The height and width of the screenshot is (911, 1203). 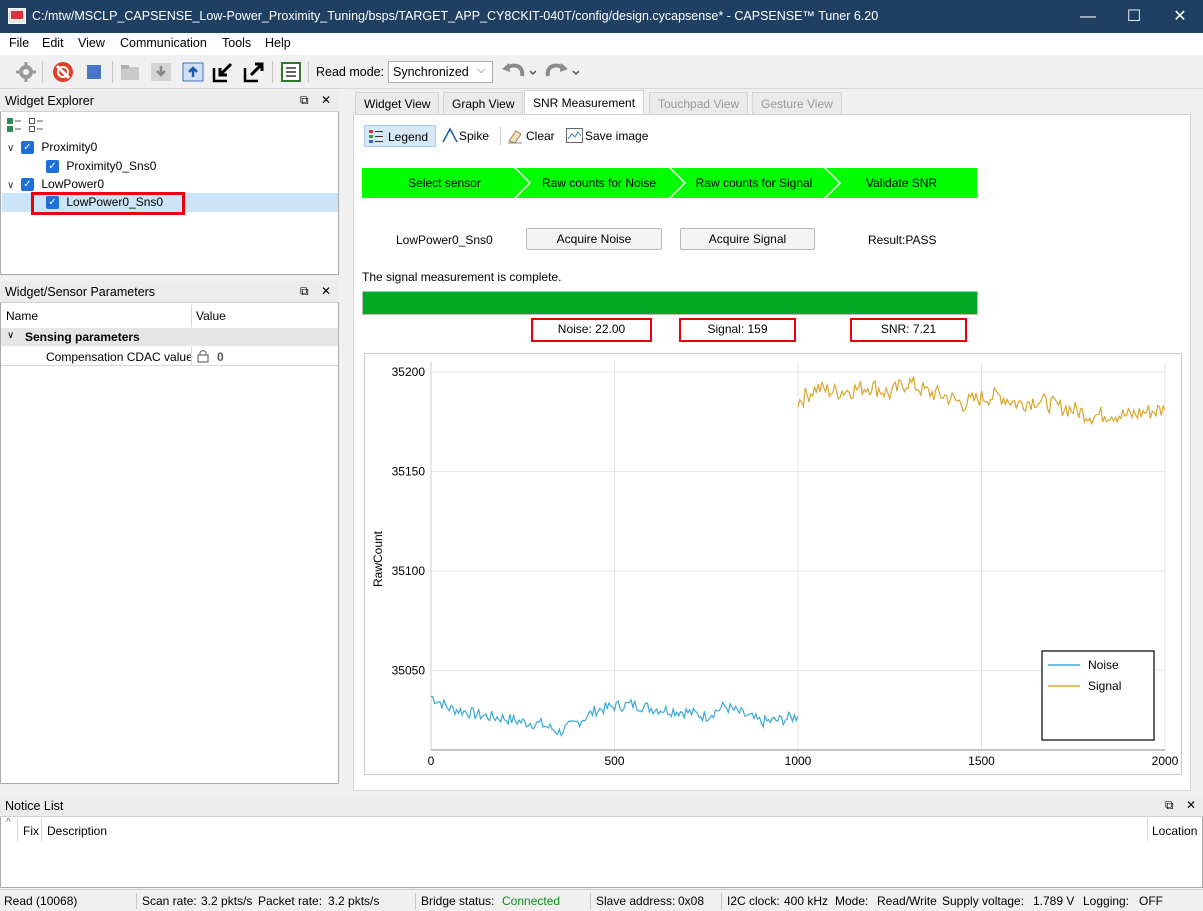 I want to click on noise-value-box: Noise: 22.00, so click(x=591, y=330).